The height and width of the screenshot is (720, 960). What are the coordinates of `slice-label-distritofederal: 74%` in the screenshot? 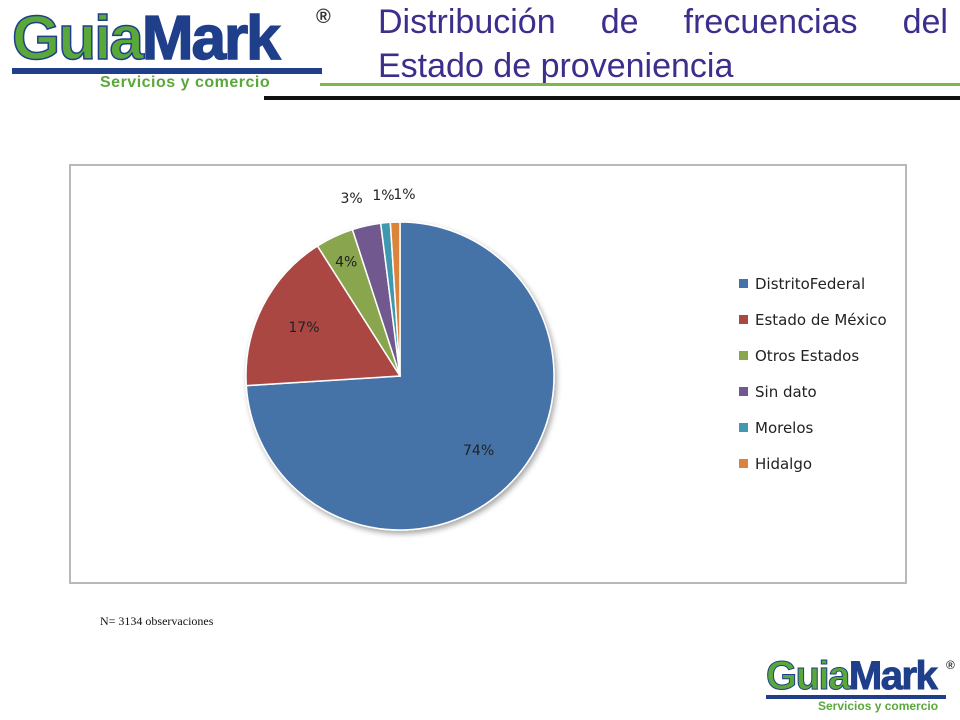 It's located at (478, 451).